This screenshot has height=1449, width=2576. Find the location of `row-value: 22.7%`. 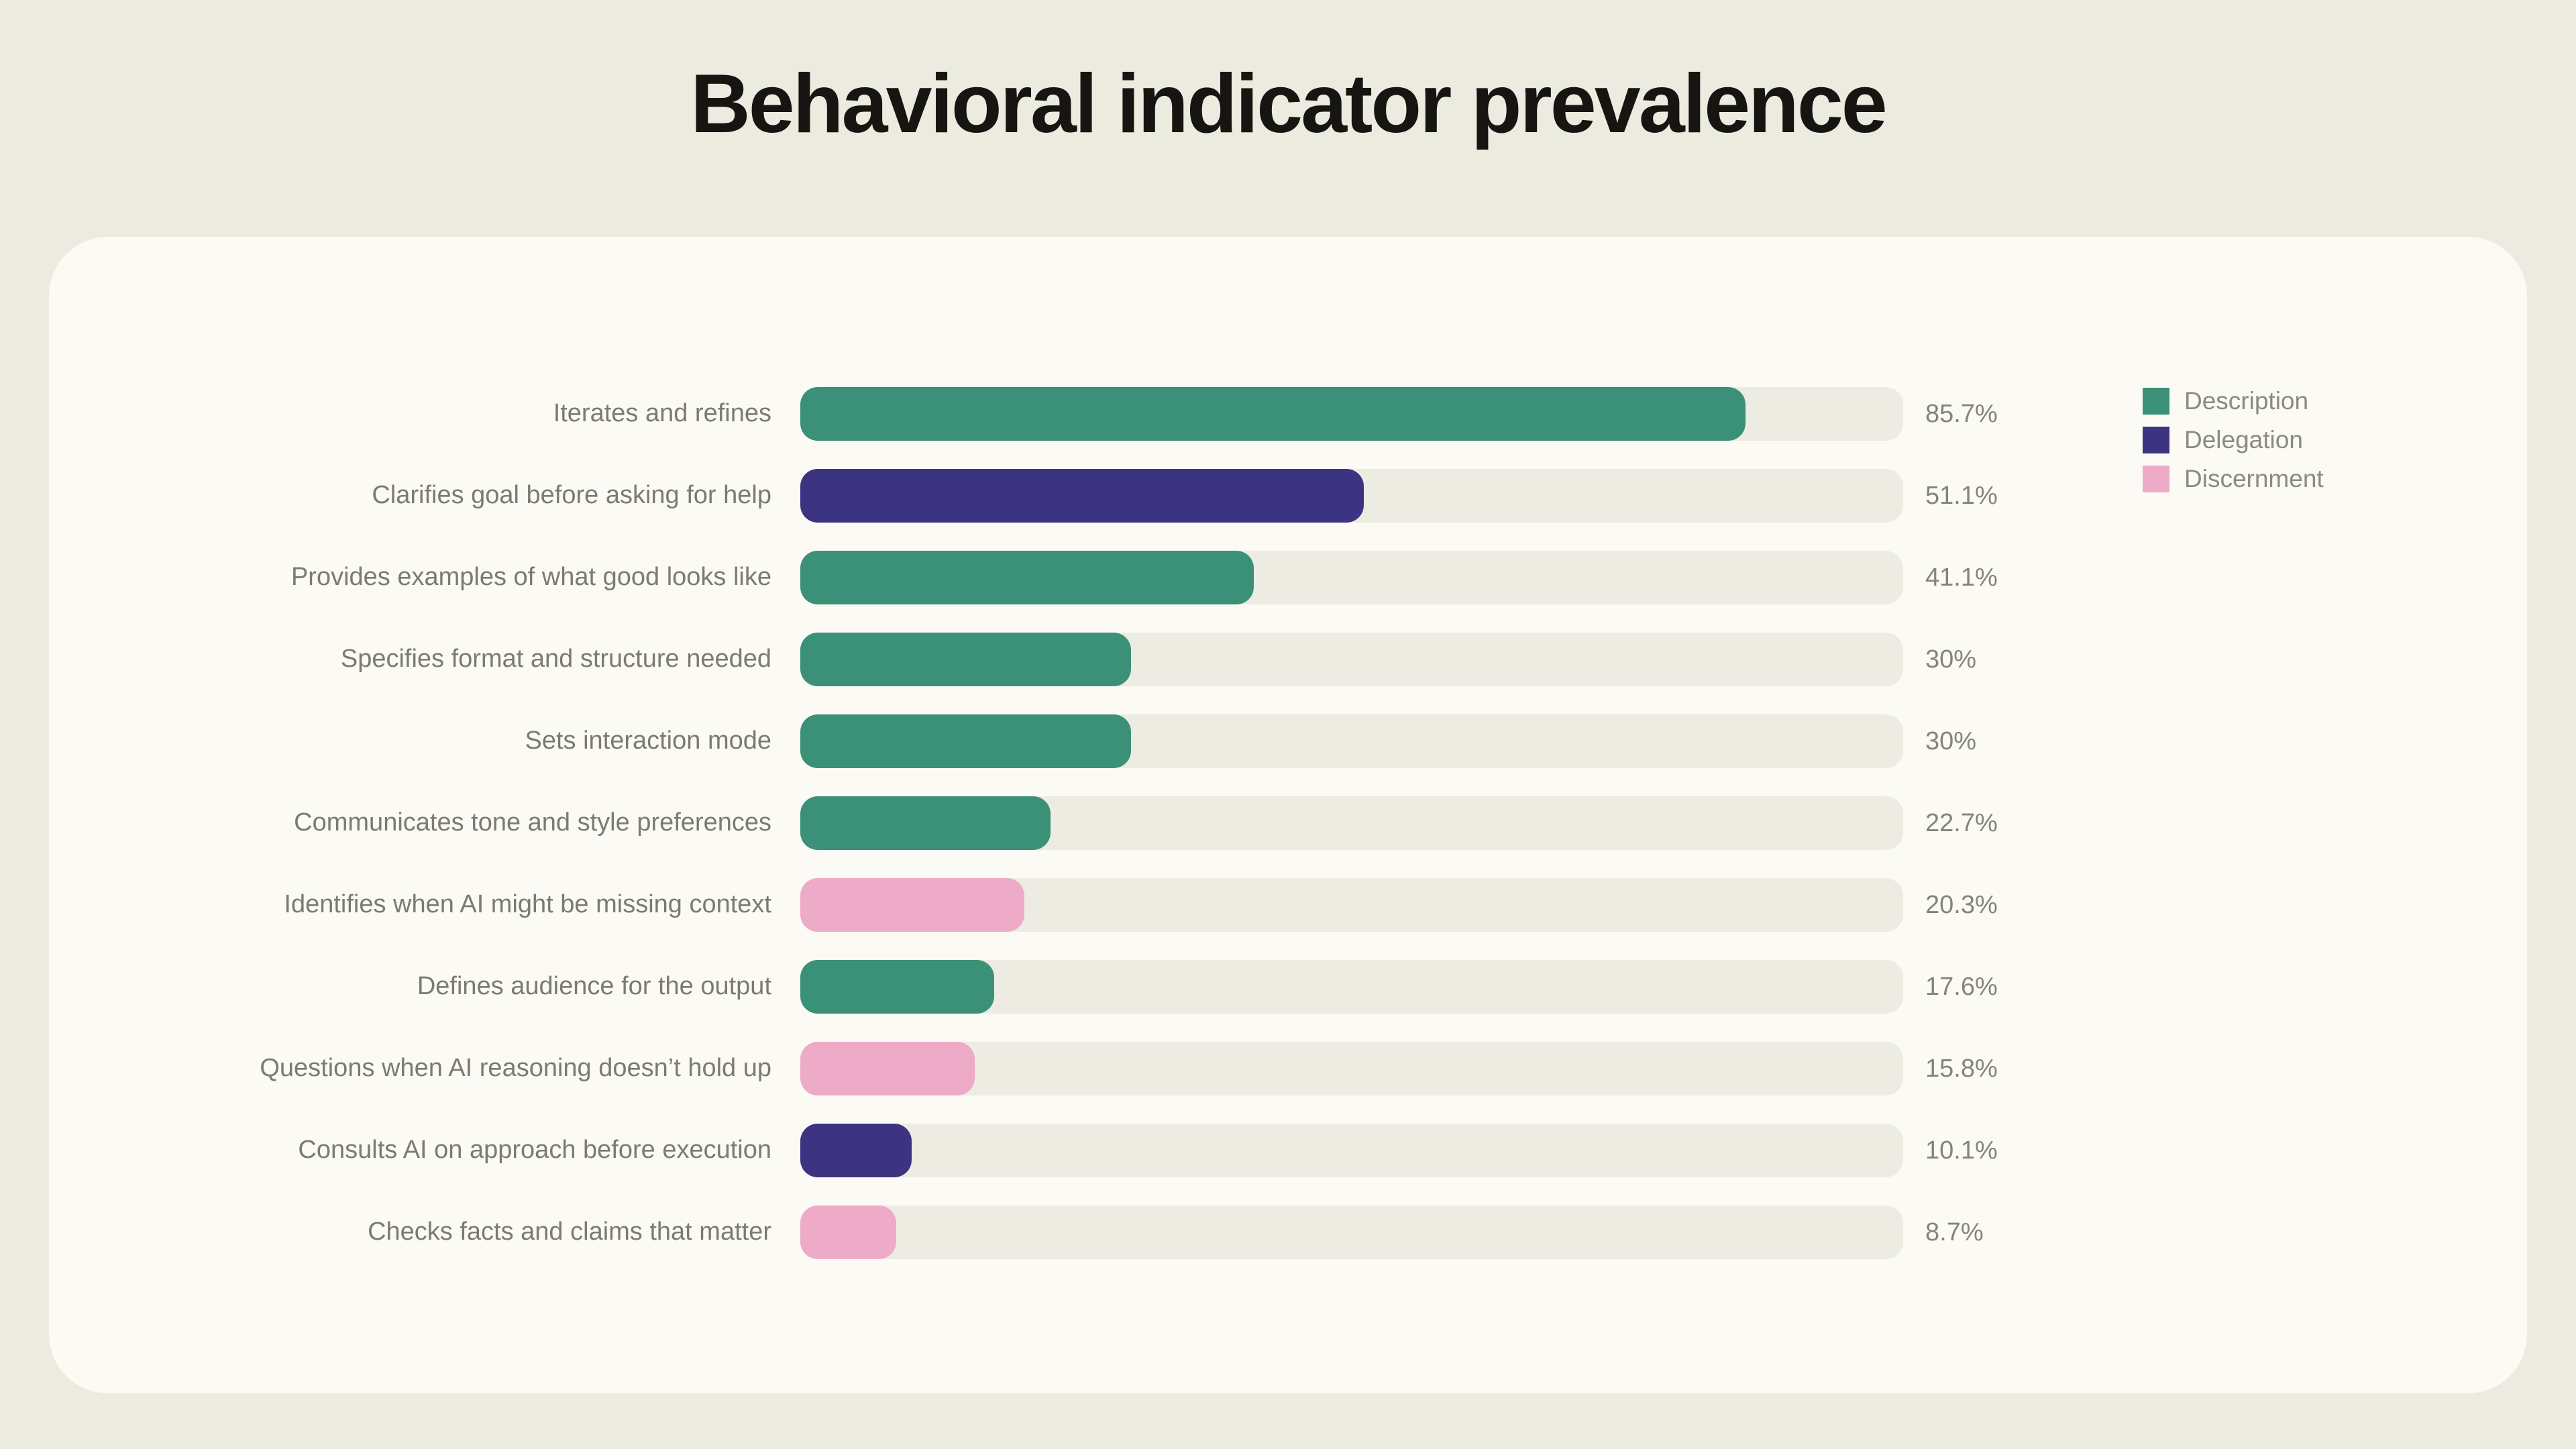

row-value: 22.7% is located at coordinates (1961, 822).